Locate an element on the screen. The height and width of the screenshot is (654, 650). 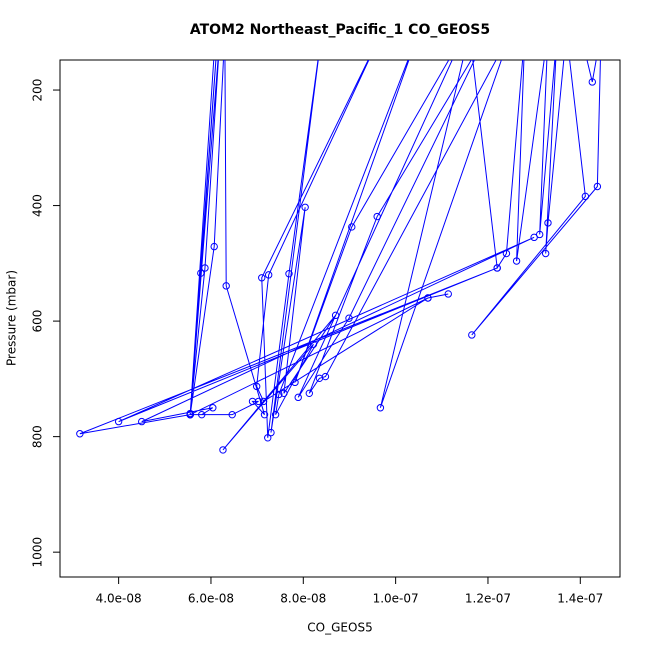
y-axis-label: Pressure (mbar) is located at coordinates (12, 318).